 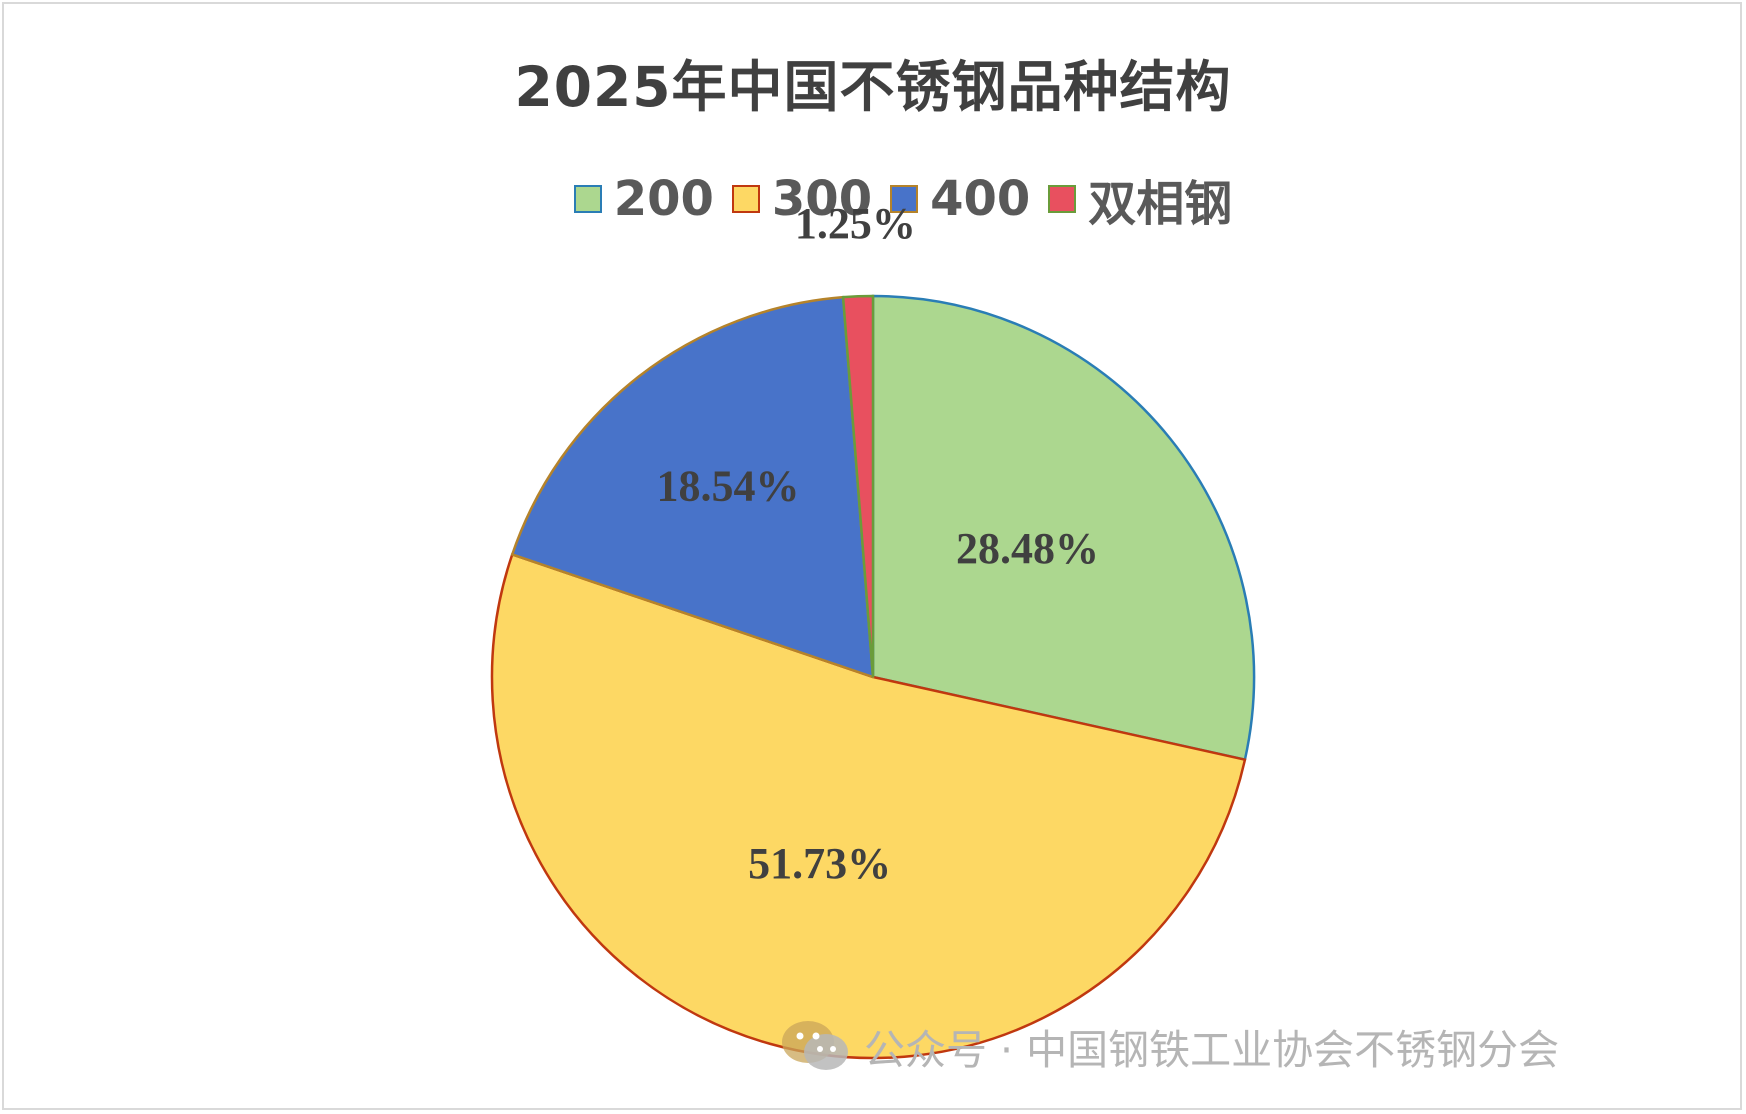 I want to click on chart-legend: 200 300 400 双相钢, so click(x=873, y=199).